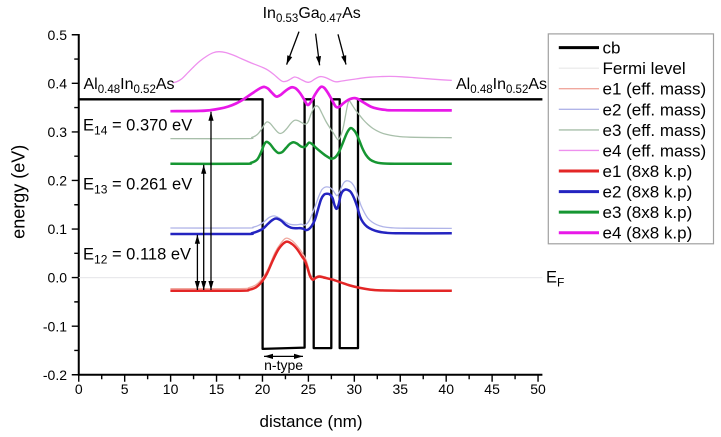 This screenshot has height=437, width=721. What do you see at coordinates (538, 389) in the screenshot?
I see `svg-text: 50` at bounding box center [538, 389].